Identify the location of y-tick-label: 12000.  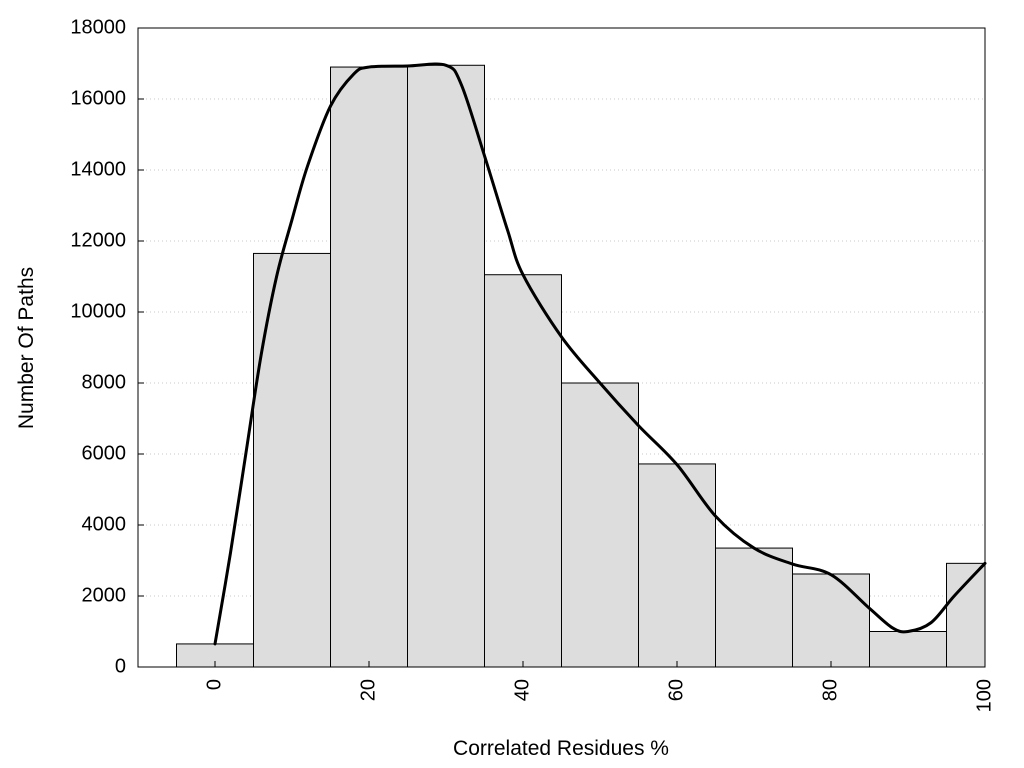
(98, 240).